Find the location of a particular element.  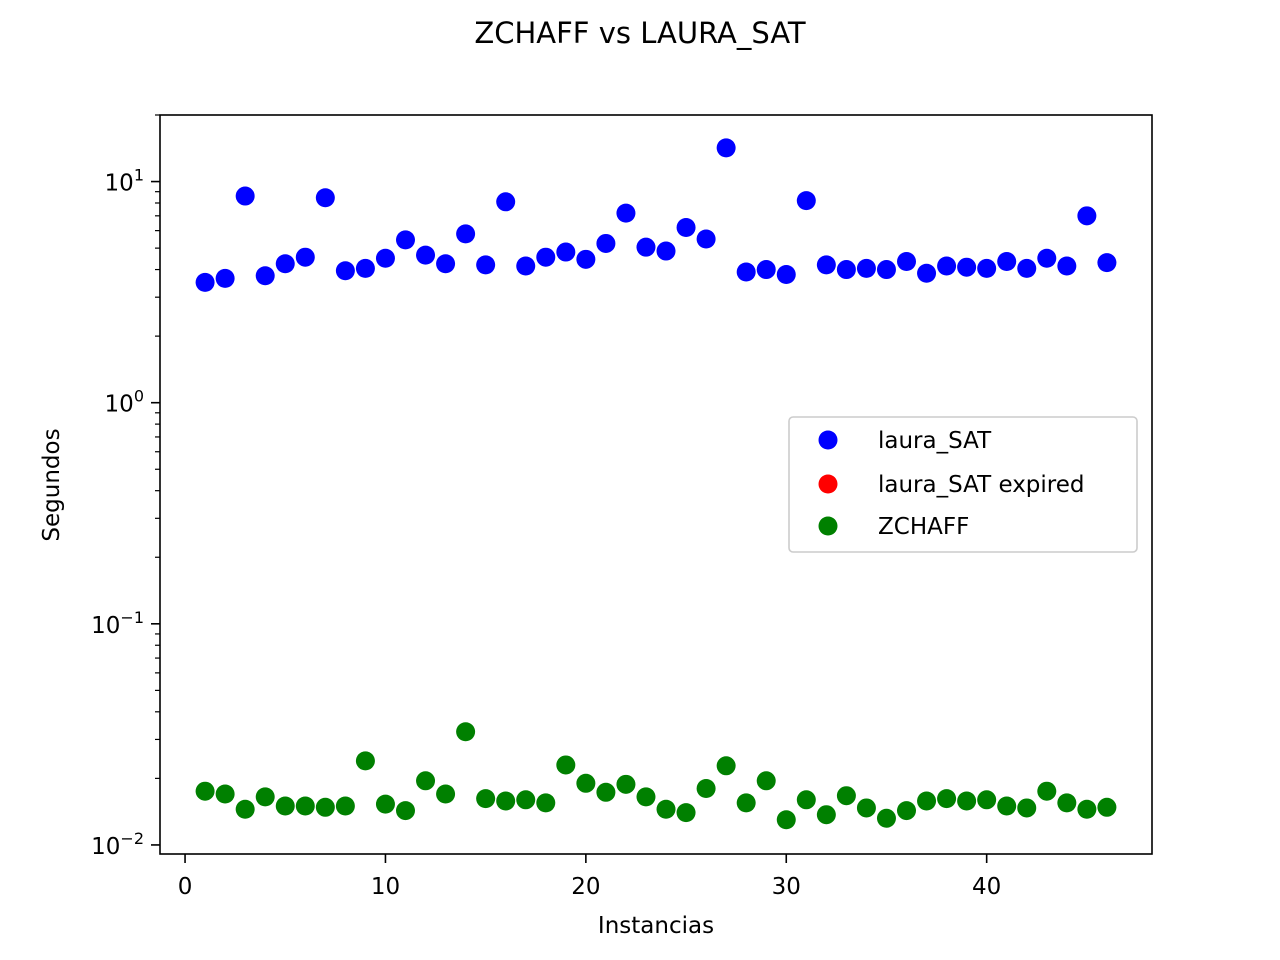

legend-marker-laura-sat is located at coordinates (828, 440).